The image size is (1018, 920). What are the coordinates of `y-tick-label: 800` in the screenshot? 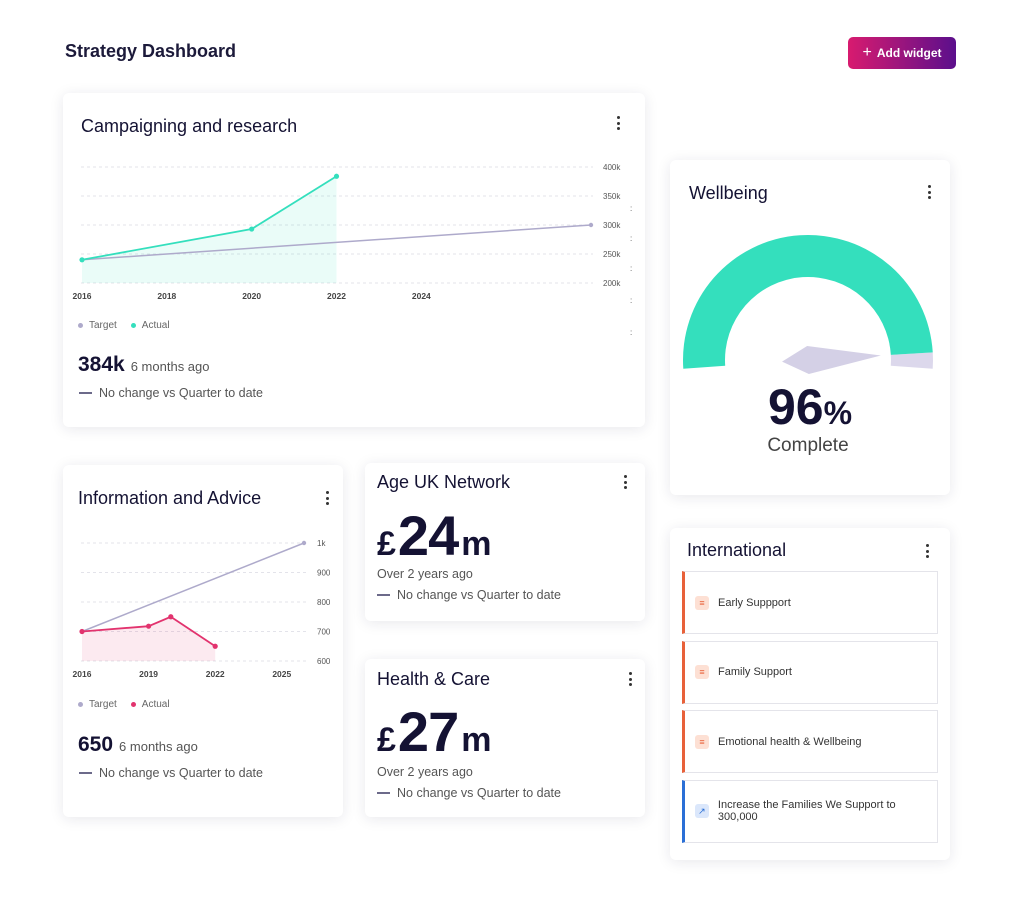 It's located at (324, 602).